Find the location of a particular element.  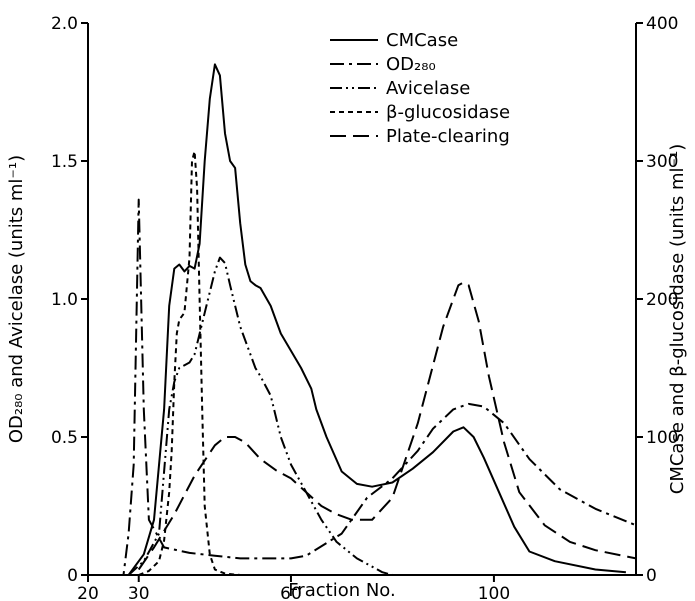

y-right-axis-title: CMCase and β-glucosidase (units ml⁻¹) is located at coordinates (677, 319).